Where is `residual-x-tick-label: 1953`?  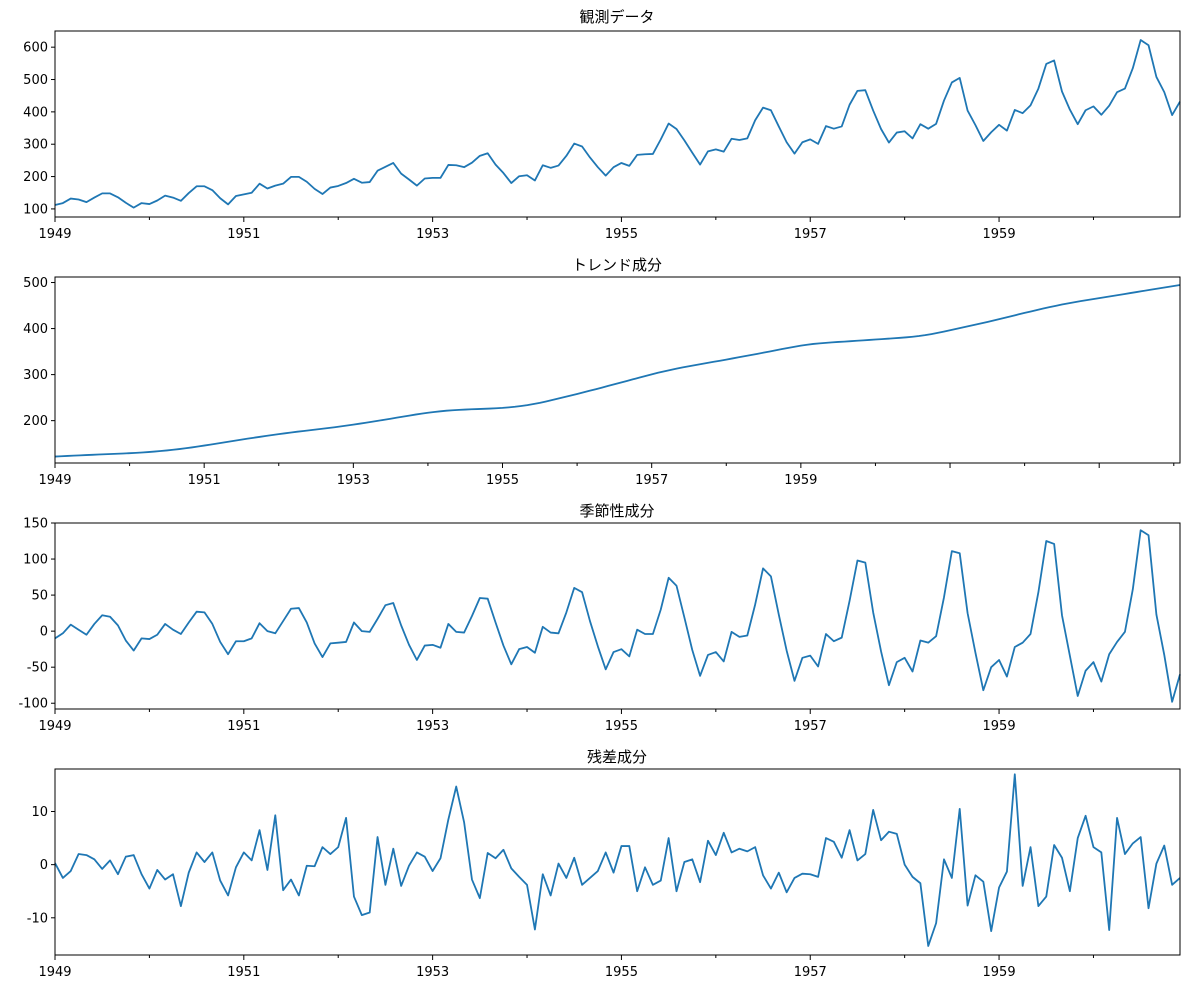
residual-x-tick-label: 1953 is located at coordinates (432, 972).